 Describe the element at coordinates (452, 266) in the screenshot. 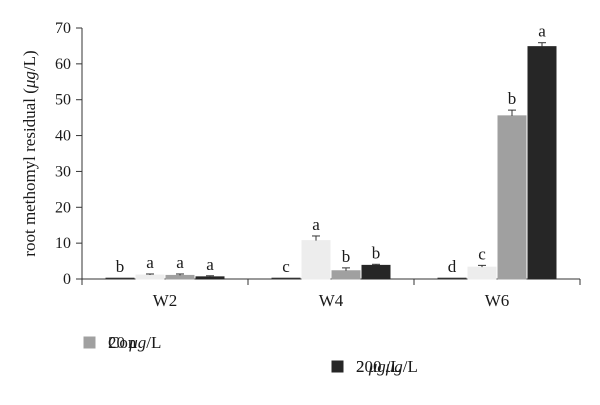

I see `significance-label: d` at that location.